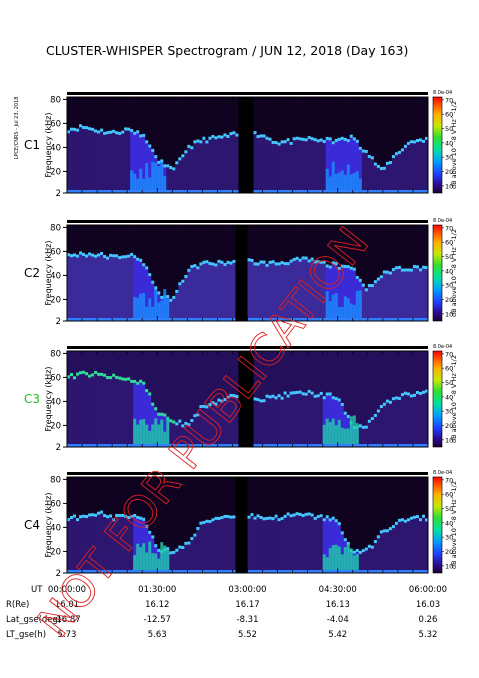 The height and width of the screenshot is (678, 479). I want to click on x-row-value: 06:00:00, so click(428, 590).